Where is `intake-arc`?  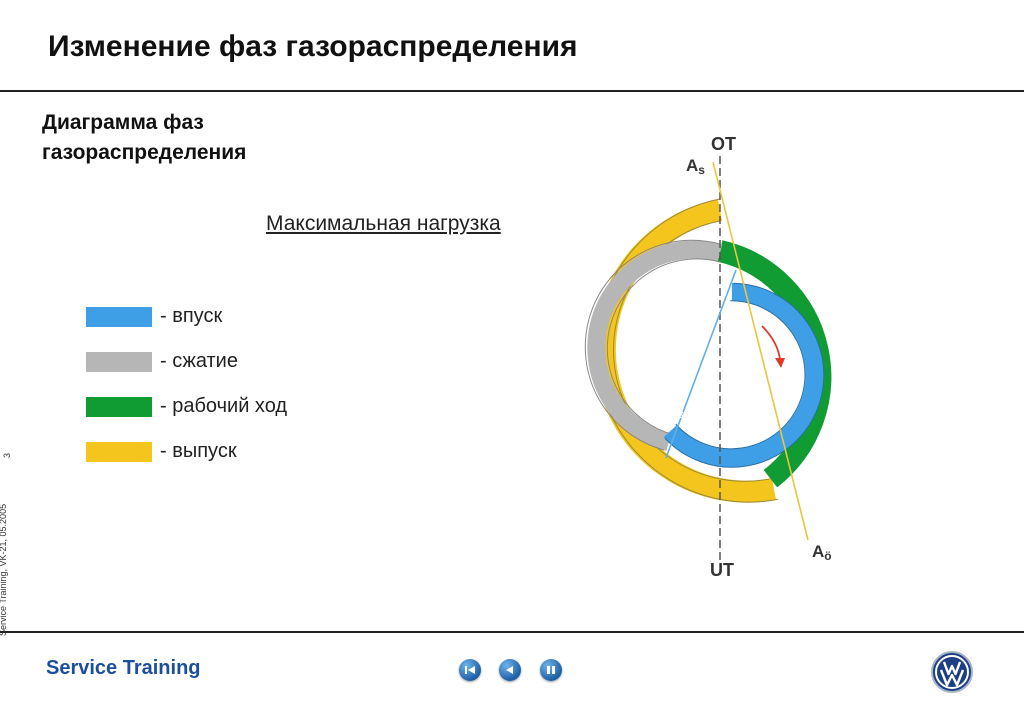 intake-arc is located at coordinates (743, 375).